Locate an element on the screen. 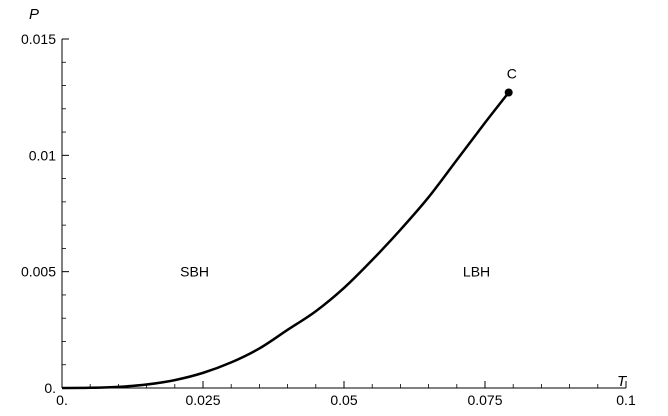 The height and width of the screenshot is (416, 668). x-tick-label: 0.05 is located at coordinates (343, 400).